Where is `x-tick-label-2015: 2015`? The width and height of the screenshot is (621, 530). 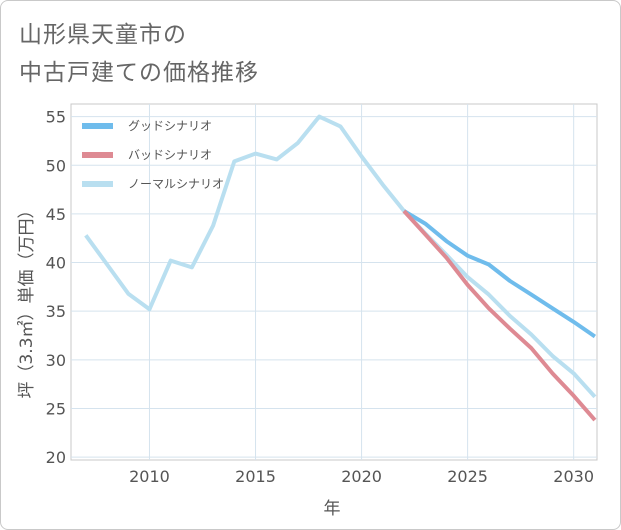
x-tick-label-2015: 2015 is located at coordinates (255, 476).